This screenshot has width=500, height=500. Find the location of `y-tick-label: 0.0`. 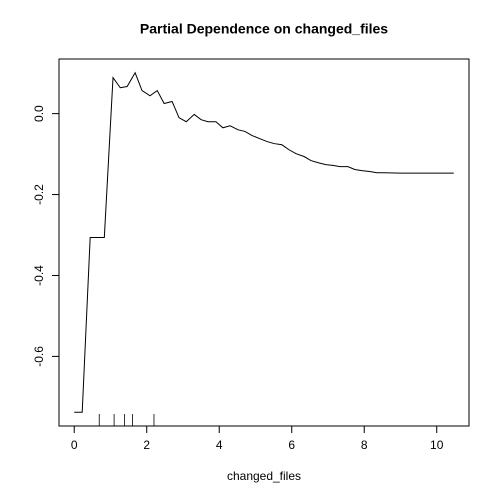

y-tick-label: 0.0 is located at coordinates (39, 113).